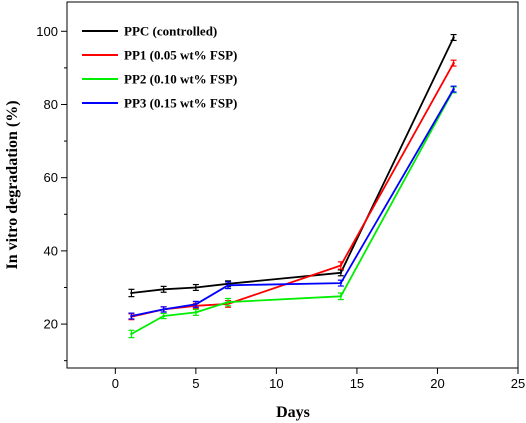 This screenshot has height=423, width=526. I want to click on x-axis-title: Days, so click(293, 412).